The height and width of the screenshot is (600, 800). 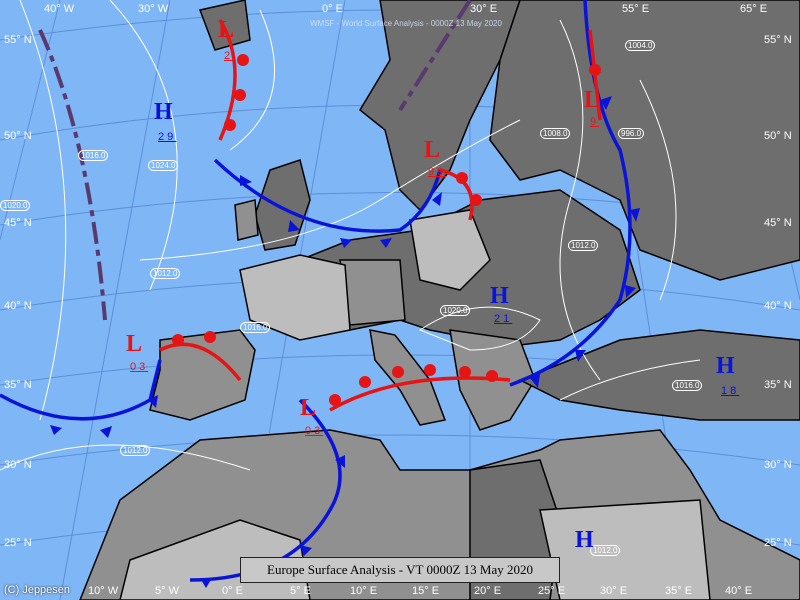 What do you see at coordinates (631, 133) in the screenshot?
I see `isobar-label: 996.0` at bounding box center [631, 133].